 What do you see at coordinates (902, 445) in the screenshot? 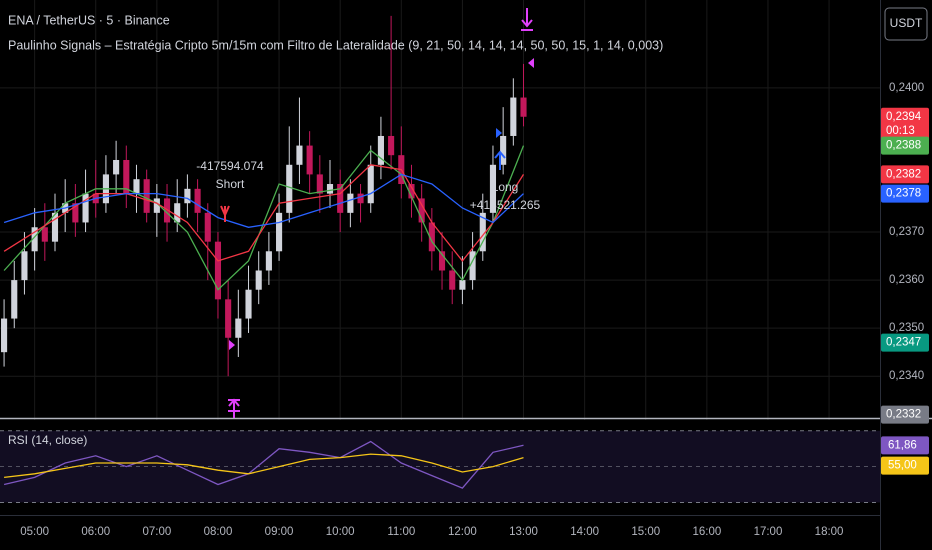
I see `rsi-badge-label: 61,86` at bounding box center [902, 445].